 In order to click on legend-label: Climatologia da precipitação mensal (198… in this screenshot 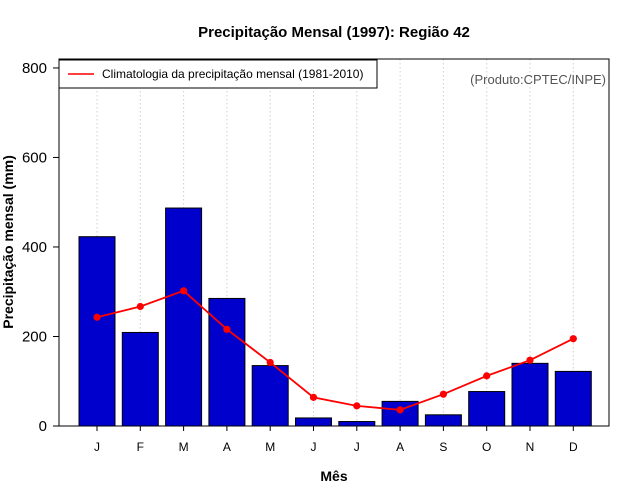, I will do `click(232, 74)`.